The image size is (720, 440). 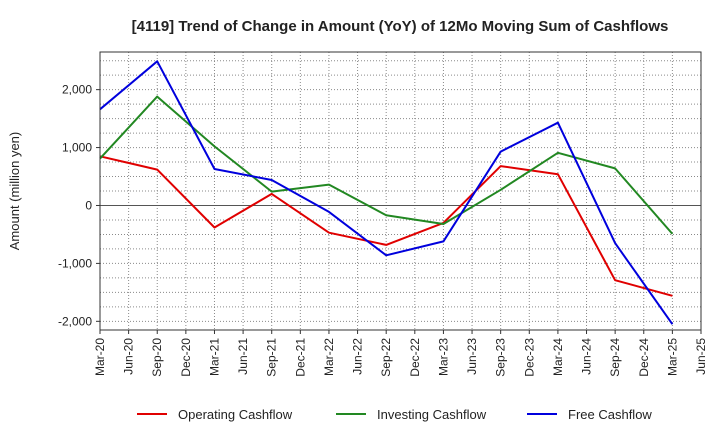 I want to click on y-tick-label: 2,000, so click(x=77, y=90).